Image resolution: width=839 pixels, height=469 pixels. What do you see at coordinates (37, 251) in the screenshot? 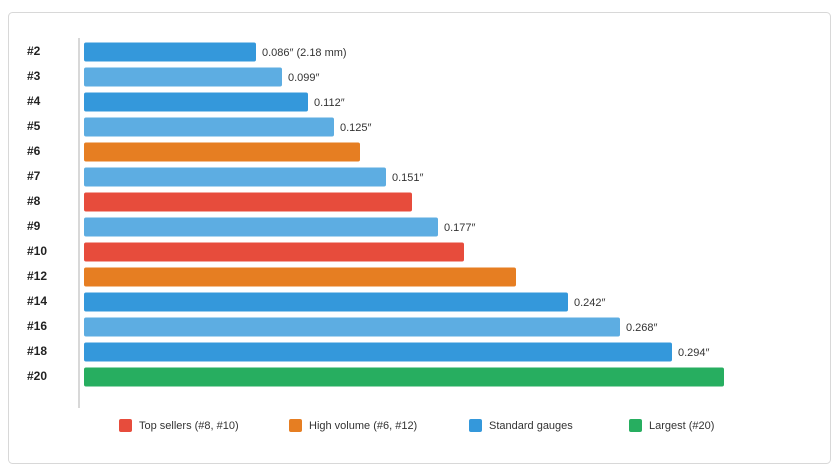
I see `y-tick-label: #10` at bounding box center [37, 251].